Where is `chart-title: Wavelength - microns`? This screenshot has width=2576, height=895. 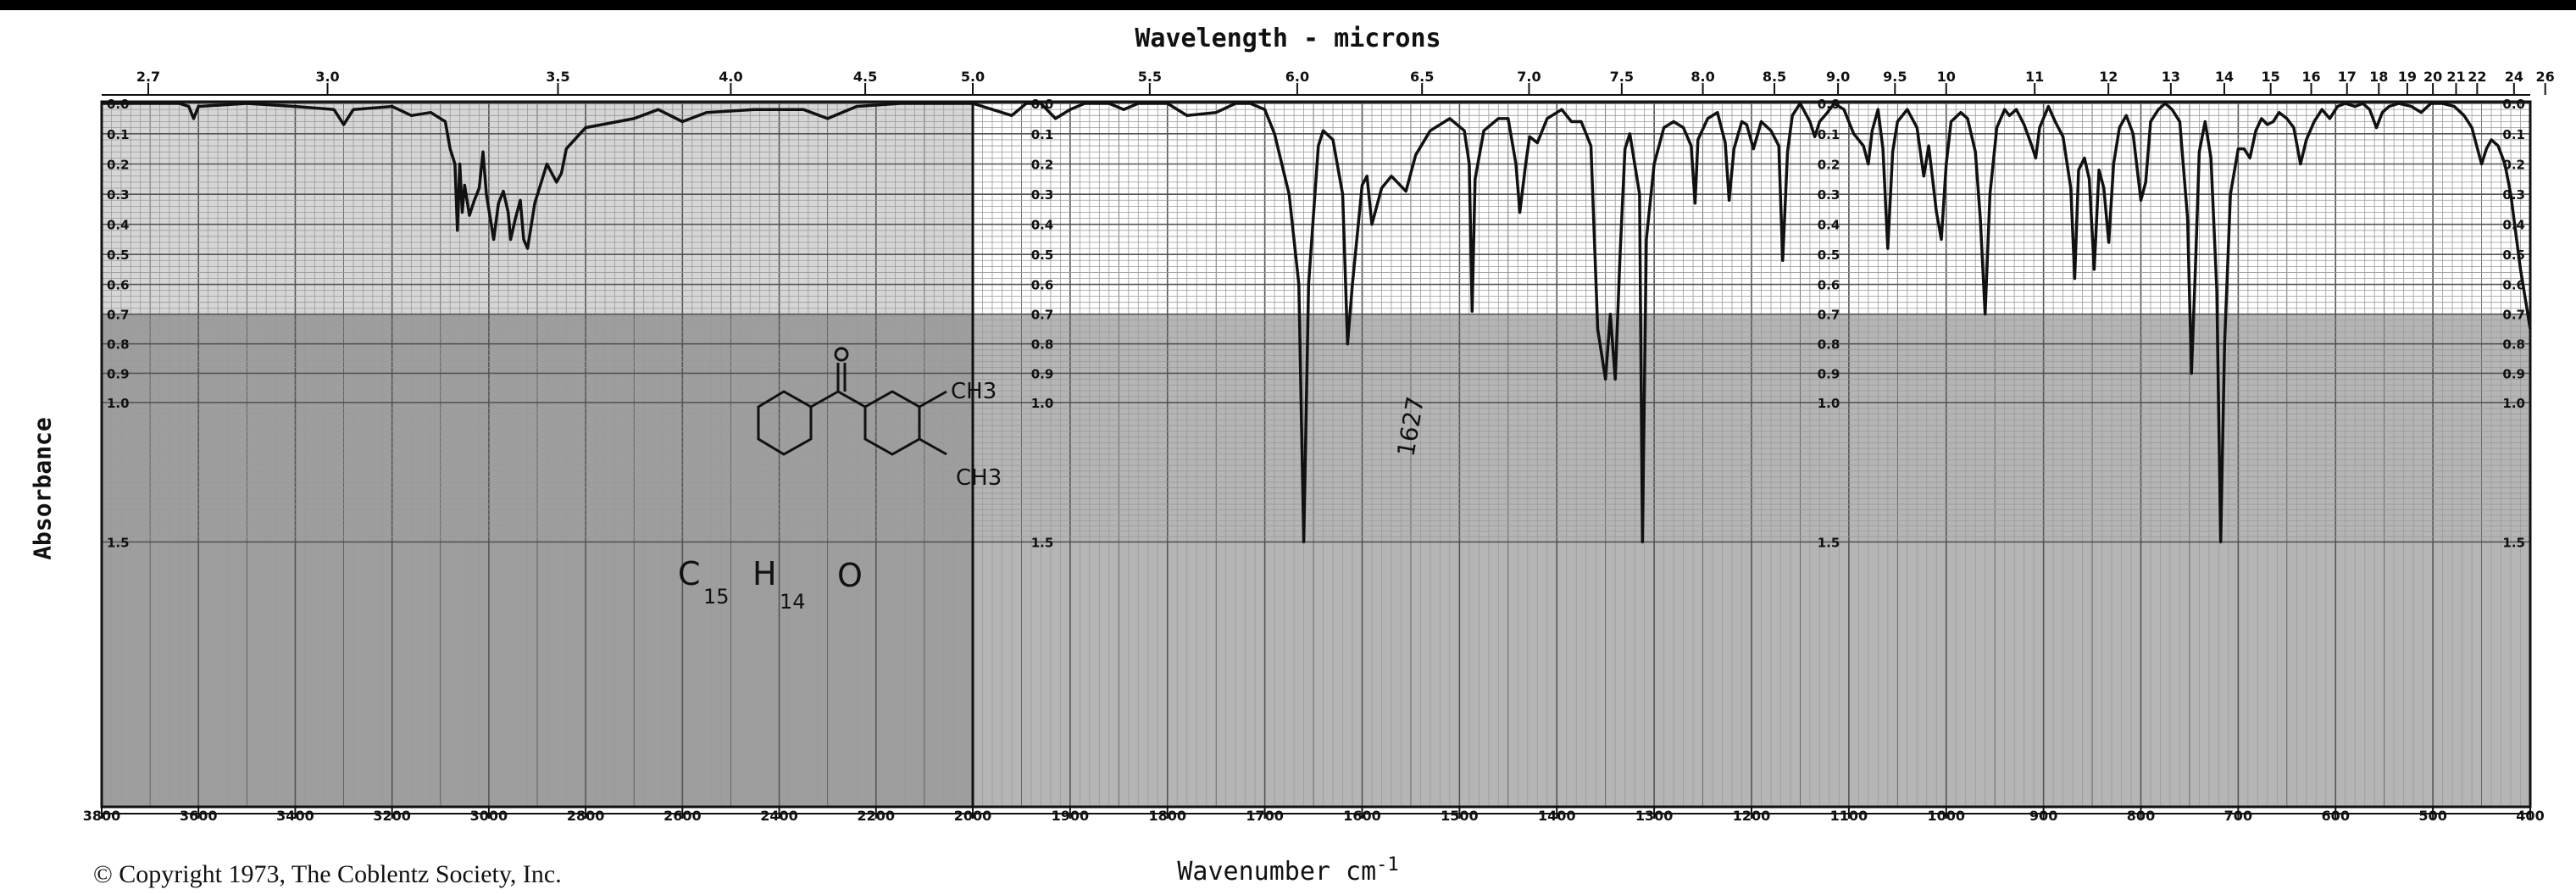
chart-title: Wavelength - microns is located at coordinates (1288, 38).